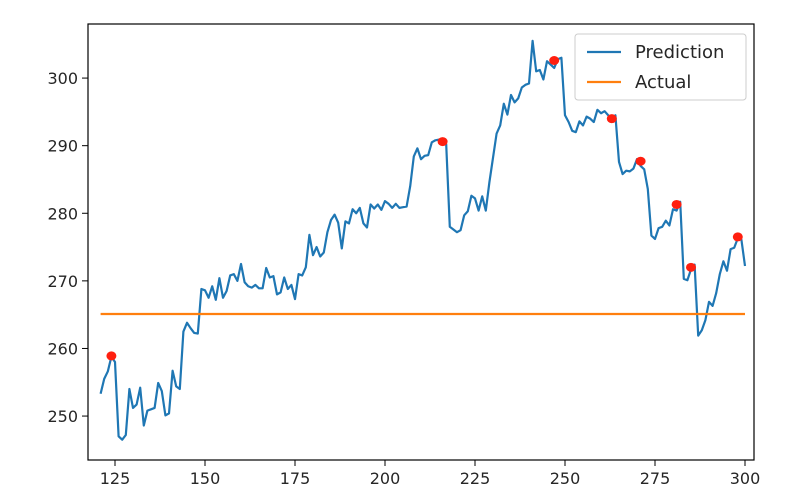  What do you see at coordinates (205, 478) in the screenshot?
I see `x-tick-label: 150` at bounding box center [205, 478].